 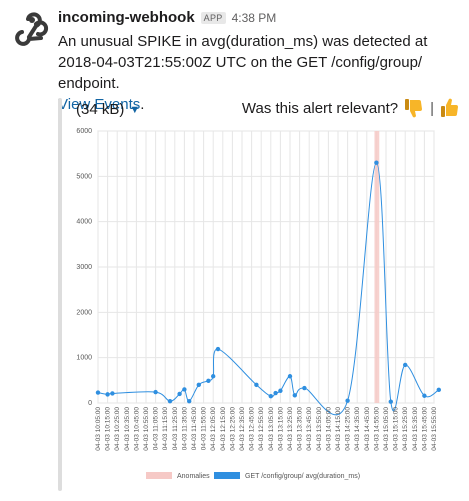 What do you see at coordinates (98, 429) in the screenshot?
I see `x-tick-label: 04-03 10:05:00` at bounding box center [98, 429].